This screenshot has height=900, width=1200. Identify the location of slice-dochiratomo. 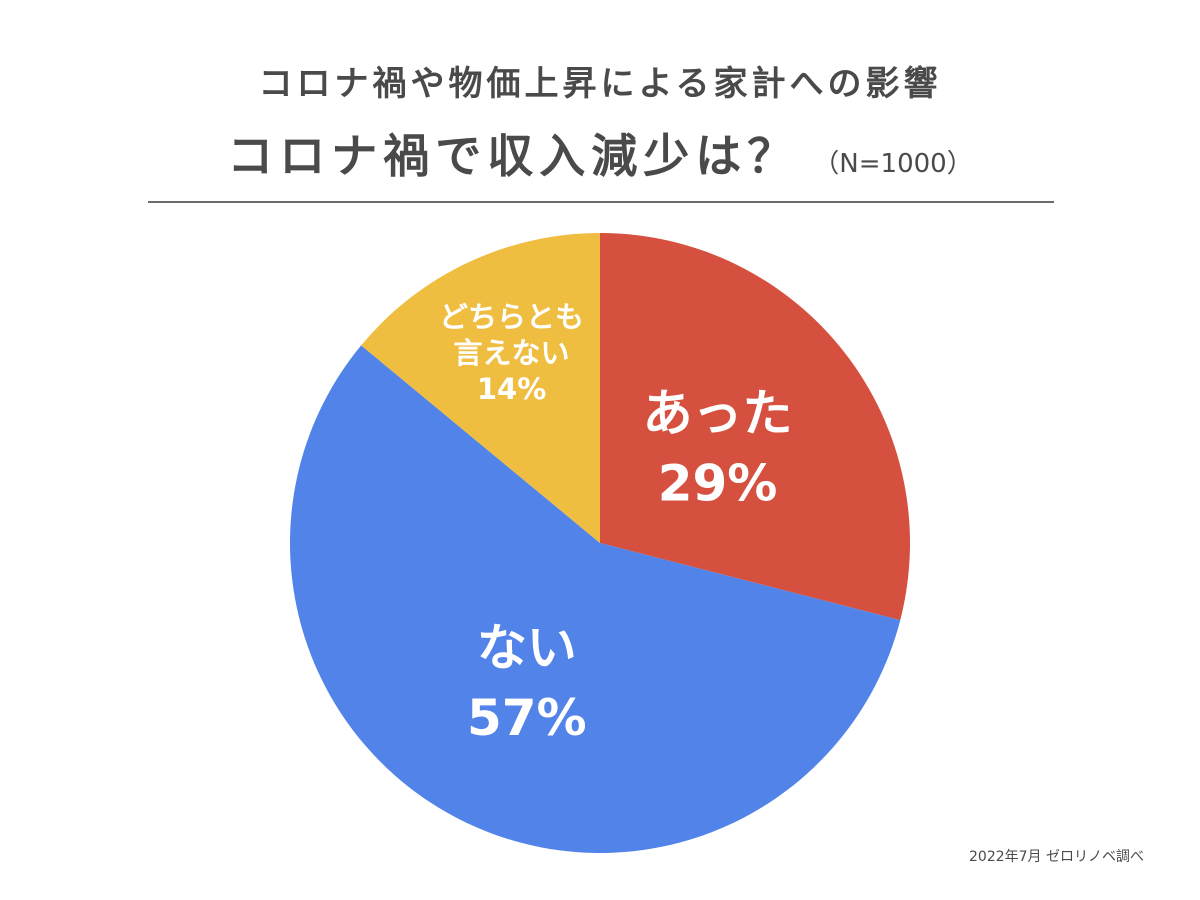
(480, 388).